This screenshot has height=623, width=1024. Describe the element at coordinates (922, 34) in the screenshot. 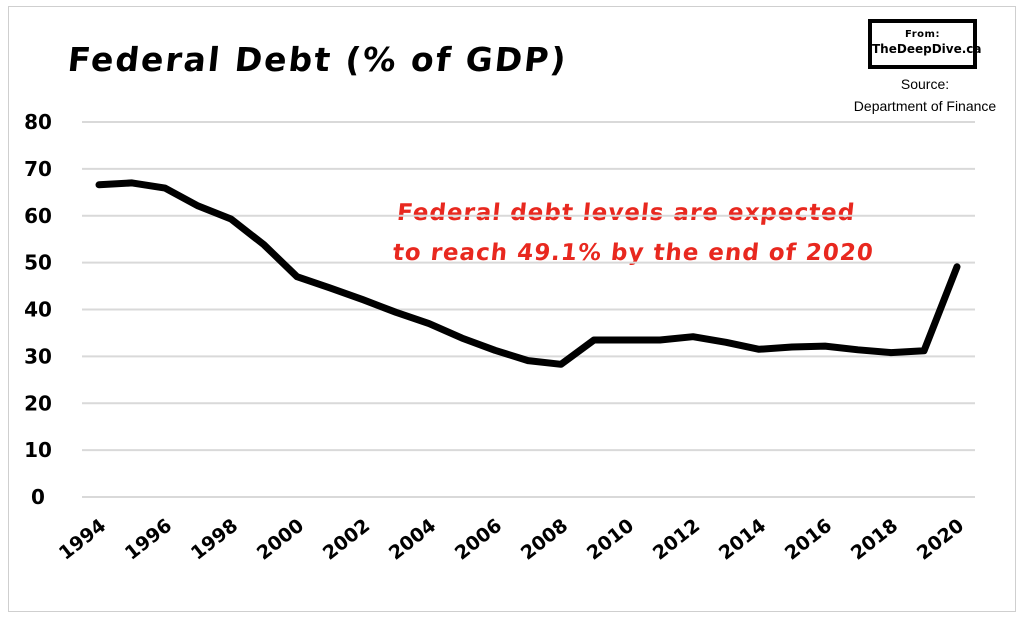

I see `badge-from-label: From:` at that location.